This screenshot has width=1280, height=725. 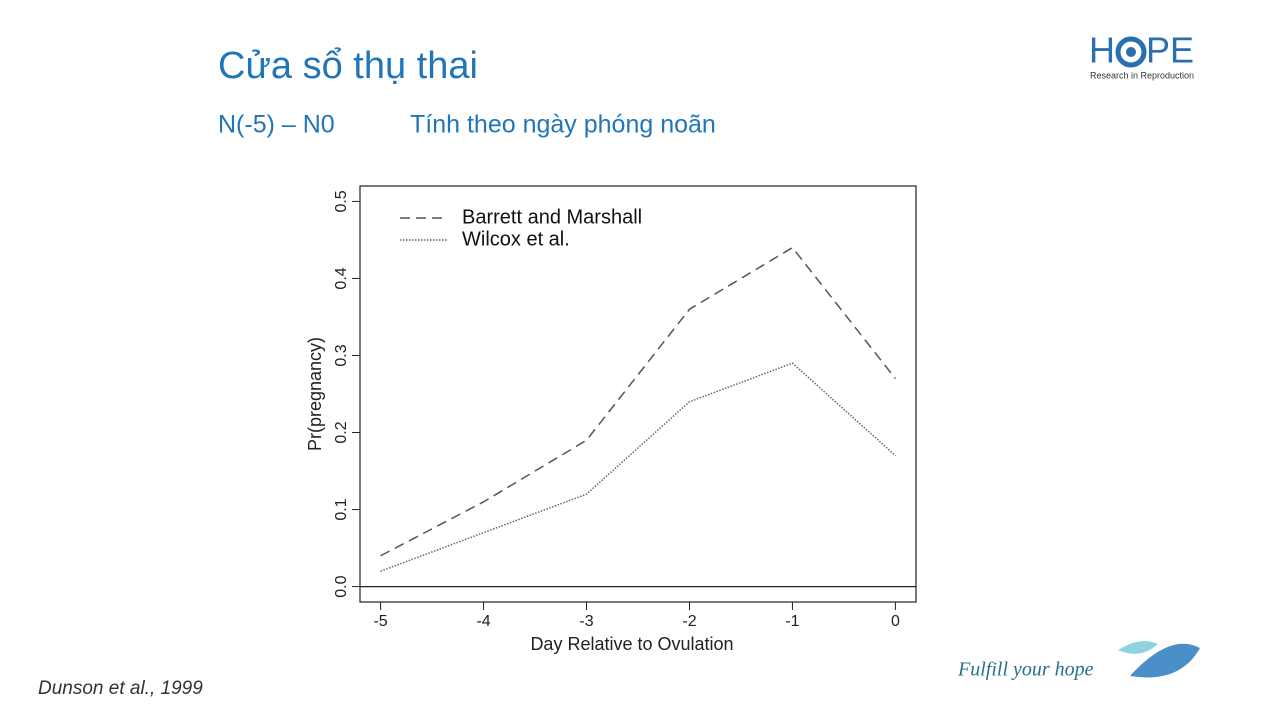 What do you see at coordinates (1165, 660) in the screenshot?
I see `leaf-dark` at bounding box center [1165, 660].